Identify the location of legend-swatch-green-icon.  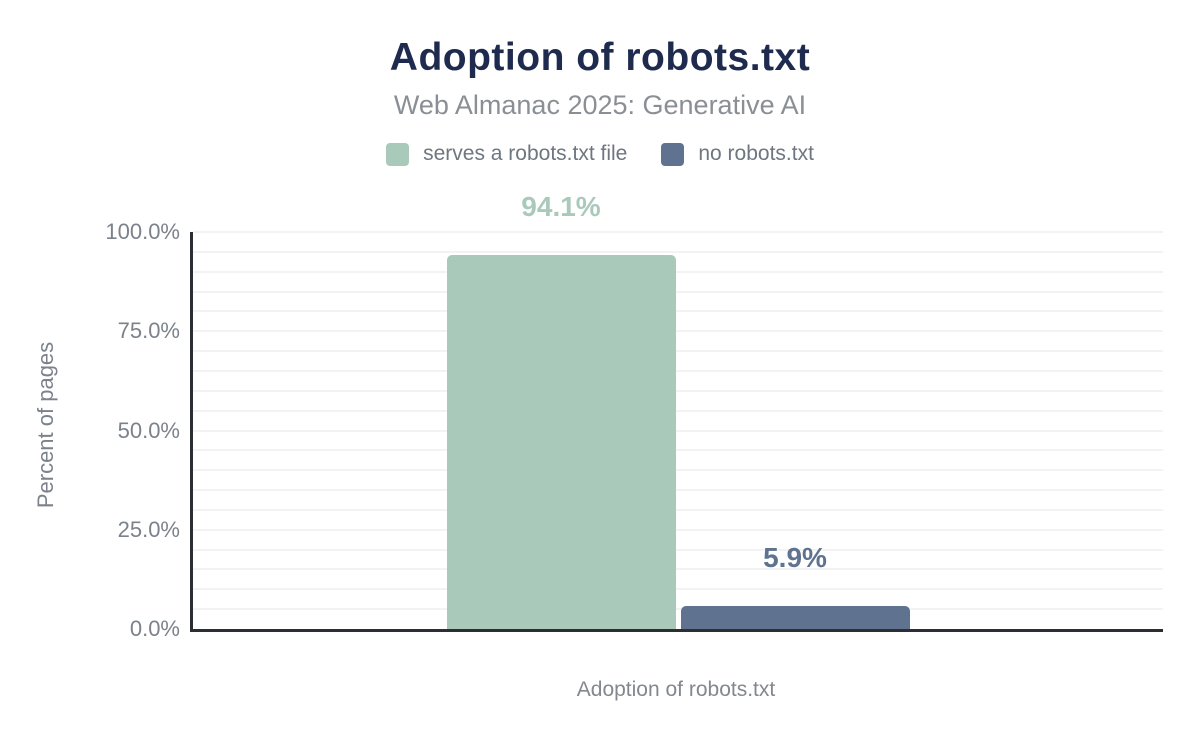
(398, 154).